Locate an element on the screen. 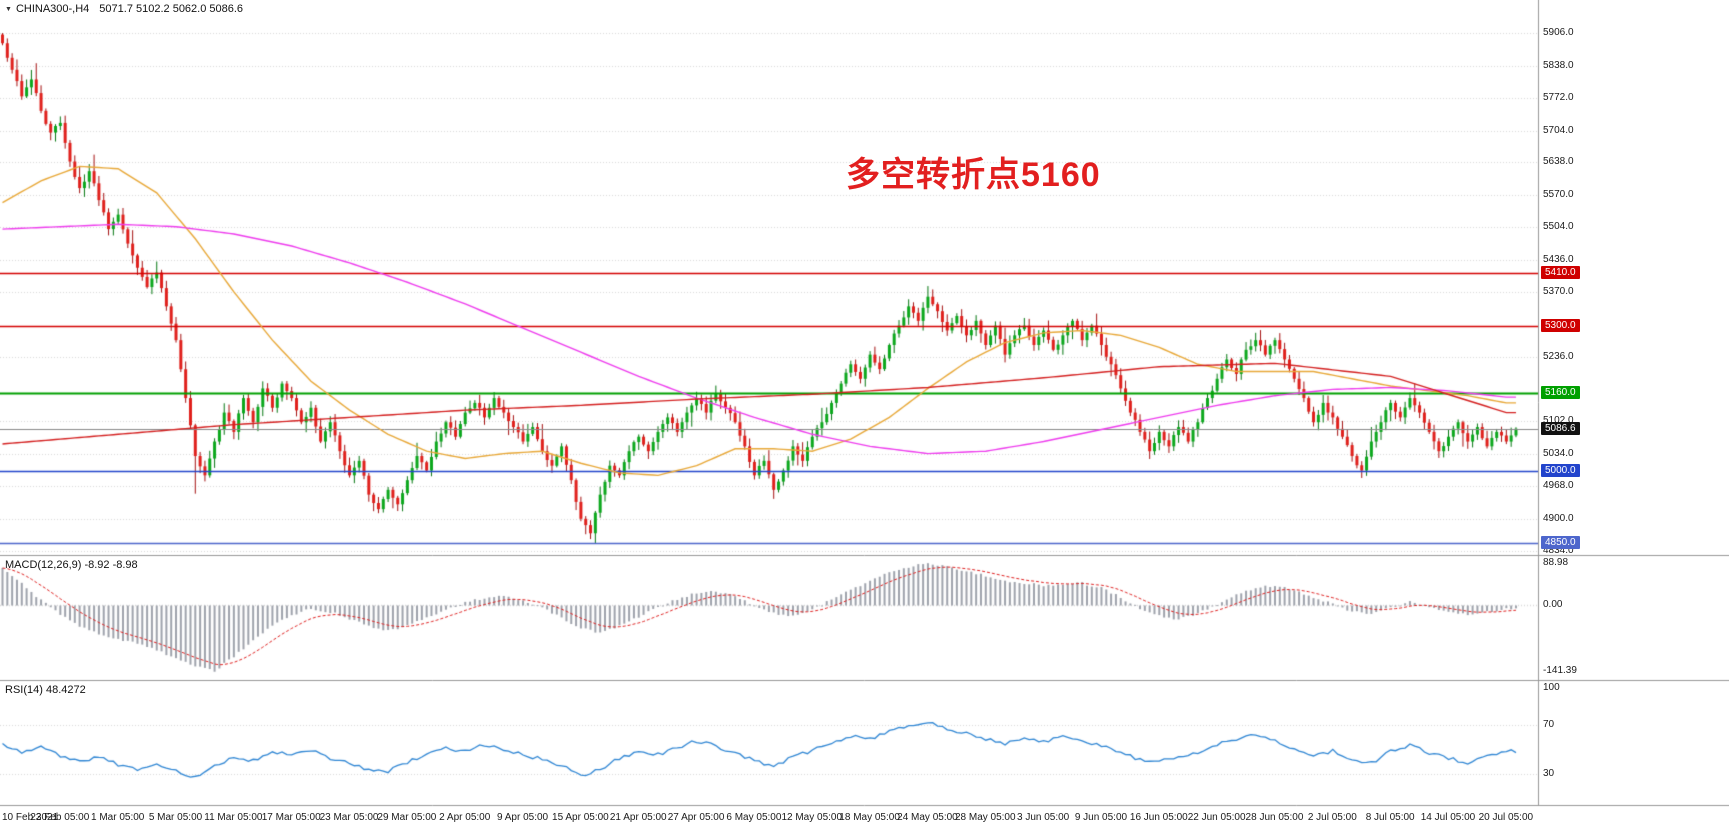 The image size is (1729, 835). time-axis-label: 3 Jun 05:00 is located at coordinates (1043, 817).